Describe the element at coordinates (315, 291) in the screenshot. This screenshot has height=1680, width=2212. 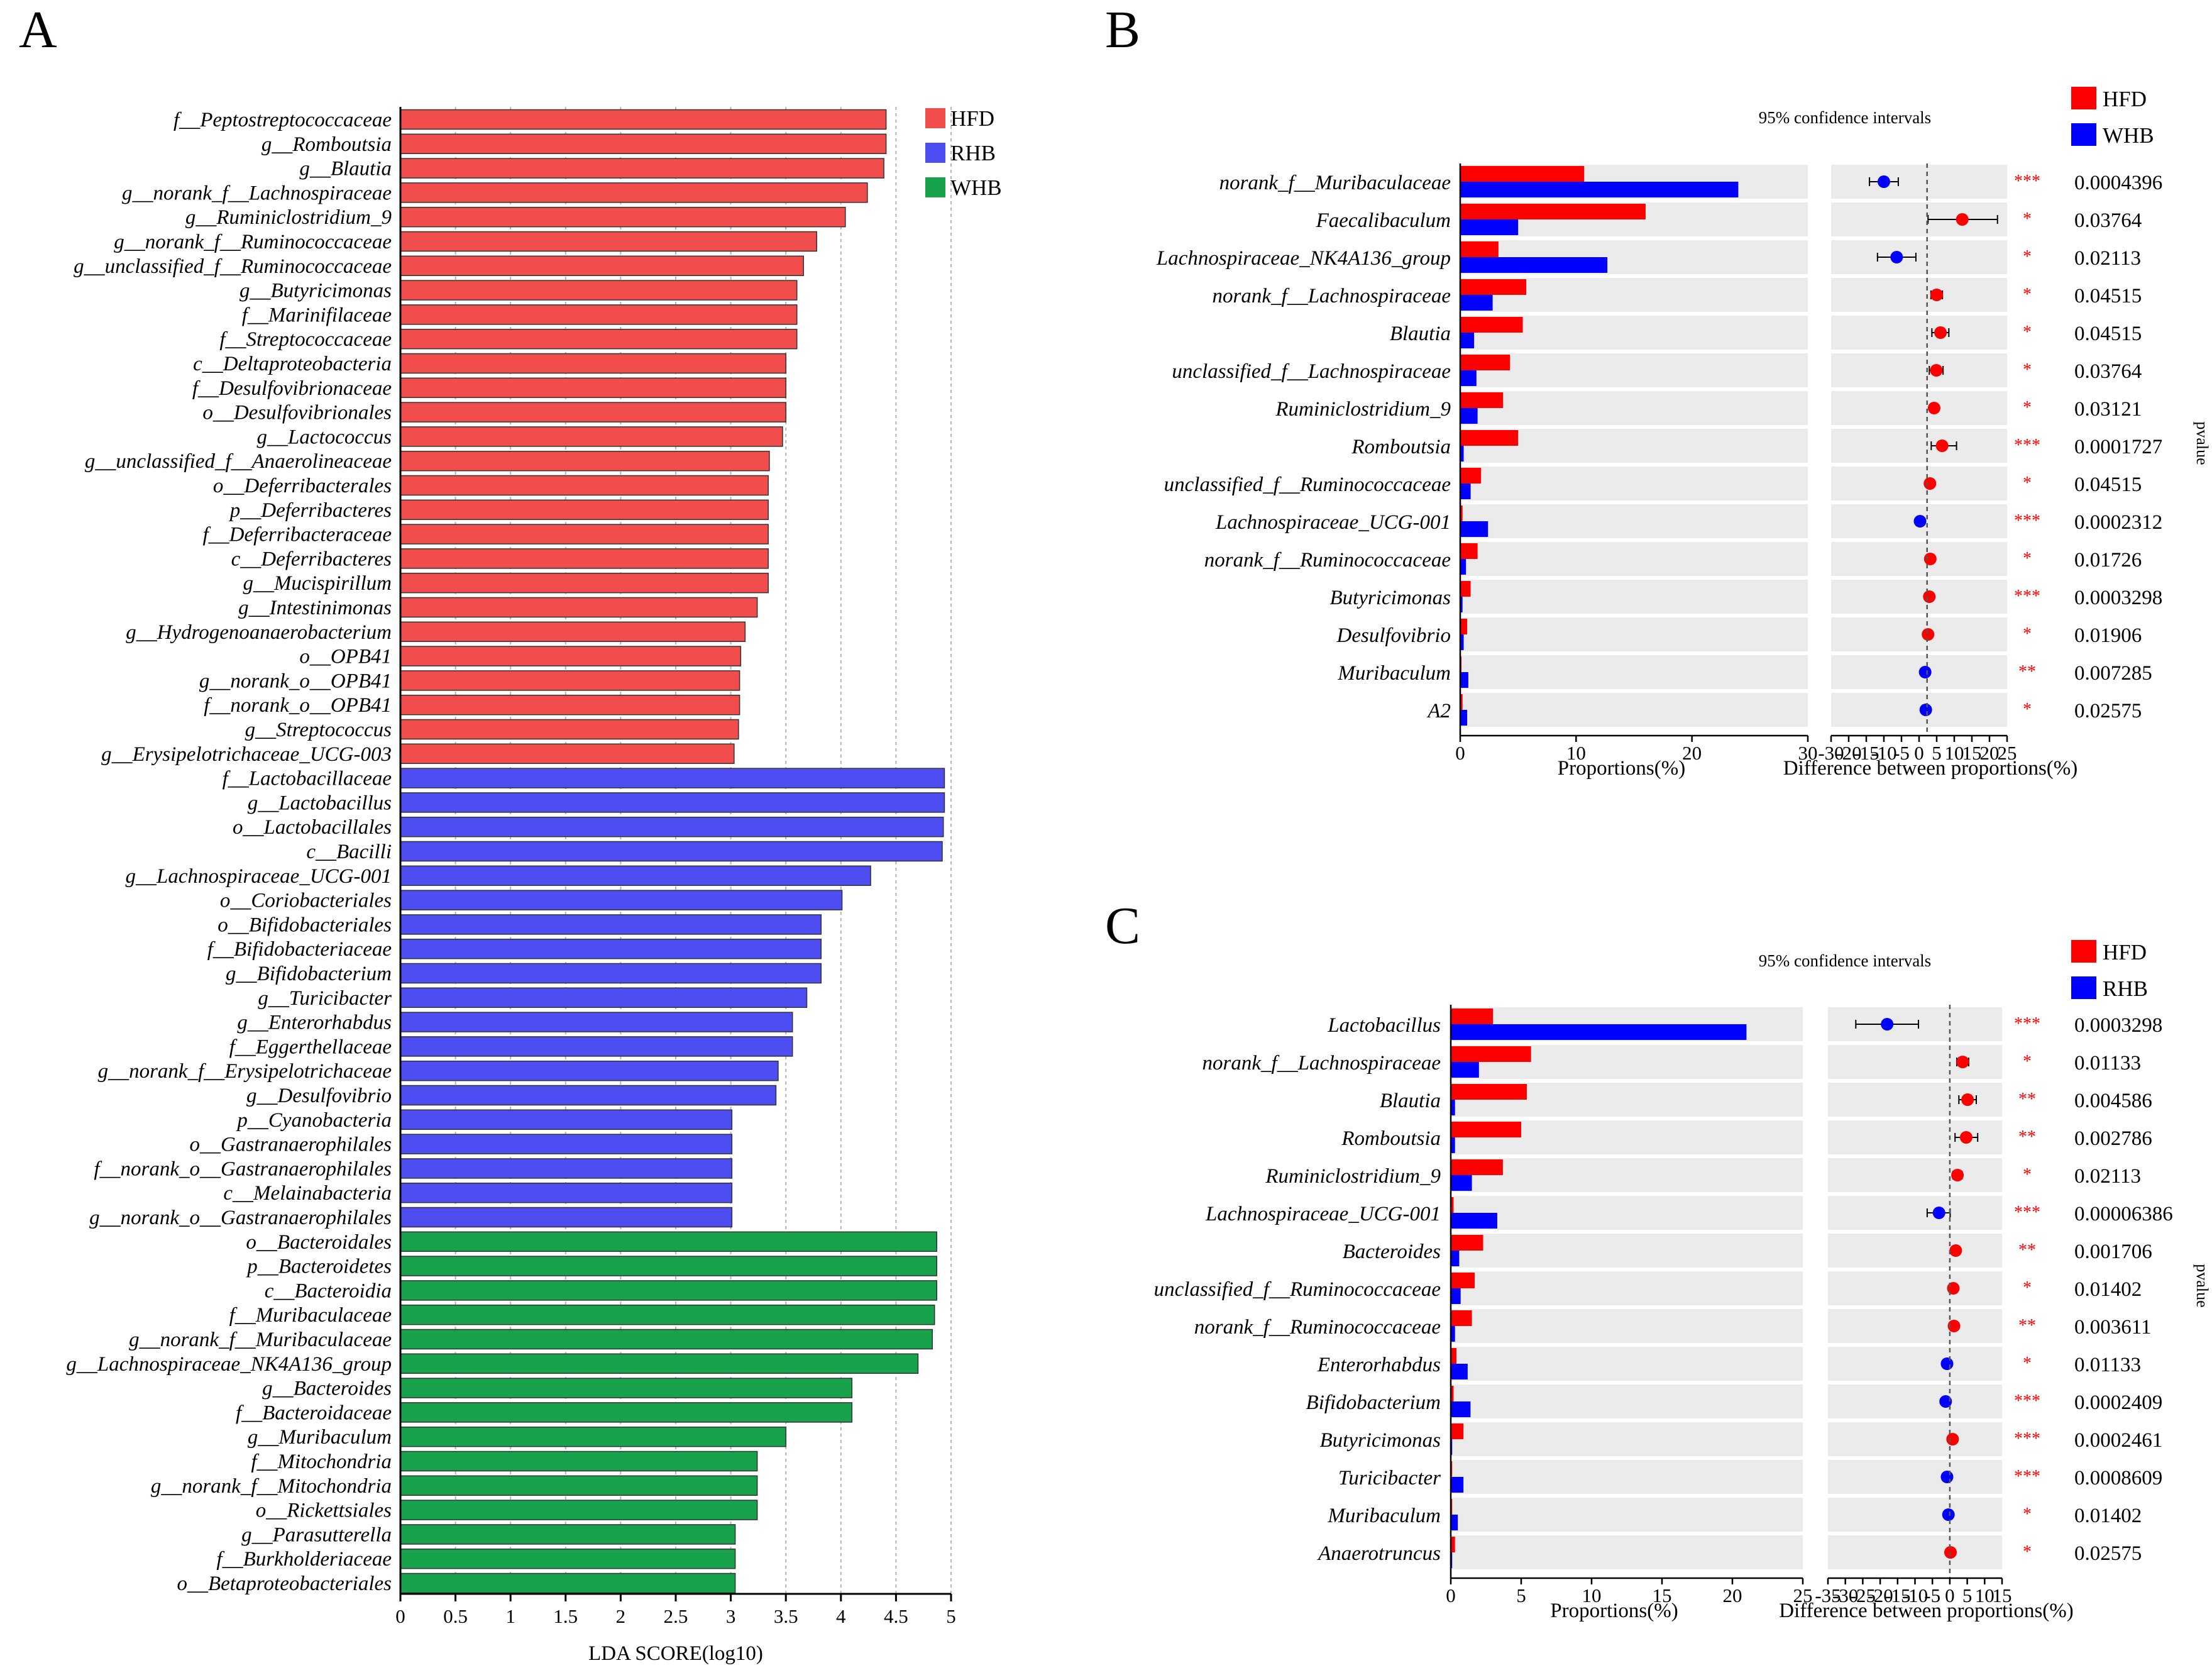
I see `panel-a-category-label: g__Butyricimonas` at that location.